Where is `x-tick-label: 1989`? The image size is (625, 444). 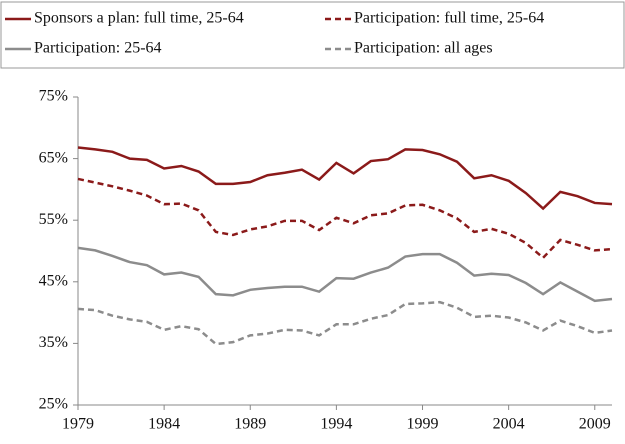
x-tick-label: 1989 is located at coordinates (250, 424).